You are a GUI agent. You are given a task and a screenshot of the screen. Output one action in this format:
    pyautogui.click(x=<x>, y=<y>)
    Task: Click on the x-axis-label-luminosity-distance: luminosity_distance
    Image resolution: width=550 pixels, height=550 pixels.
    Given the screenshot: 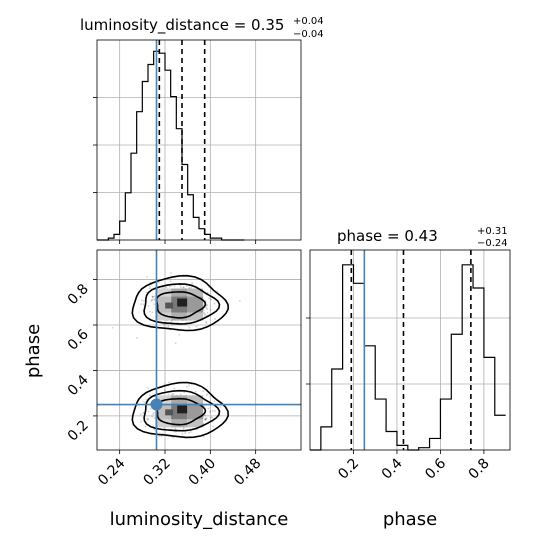 What is the action you would take?
    pyautogui.click(x=199, y=519)
    